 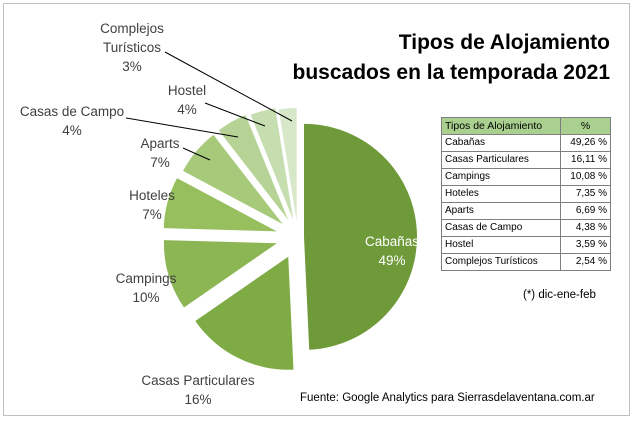 I want to click on data-label-line: Hoteles, so click(x=152, y=195).